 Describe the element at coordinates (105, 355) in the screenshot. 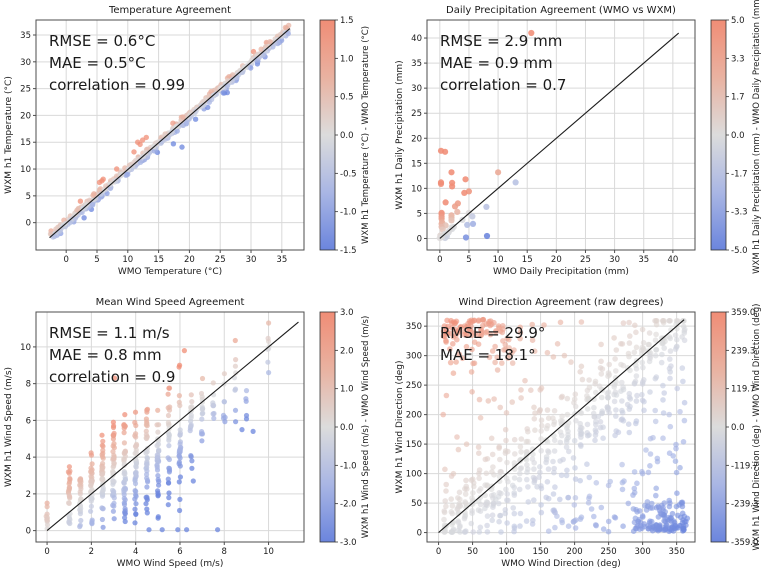

I see `stats-annotation-line: MAE = 0.8 mm` at that location.